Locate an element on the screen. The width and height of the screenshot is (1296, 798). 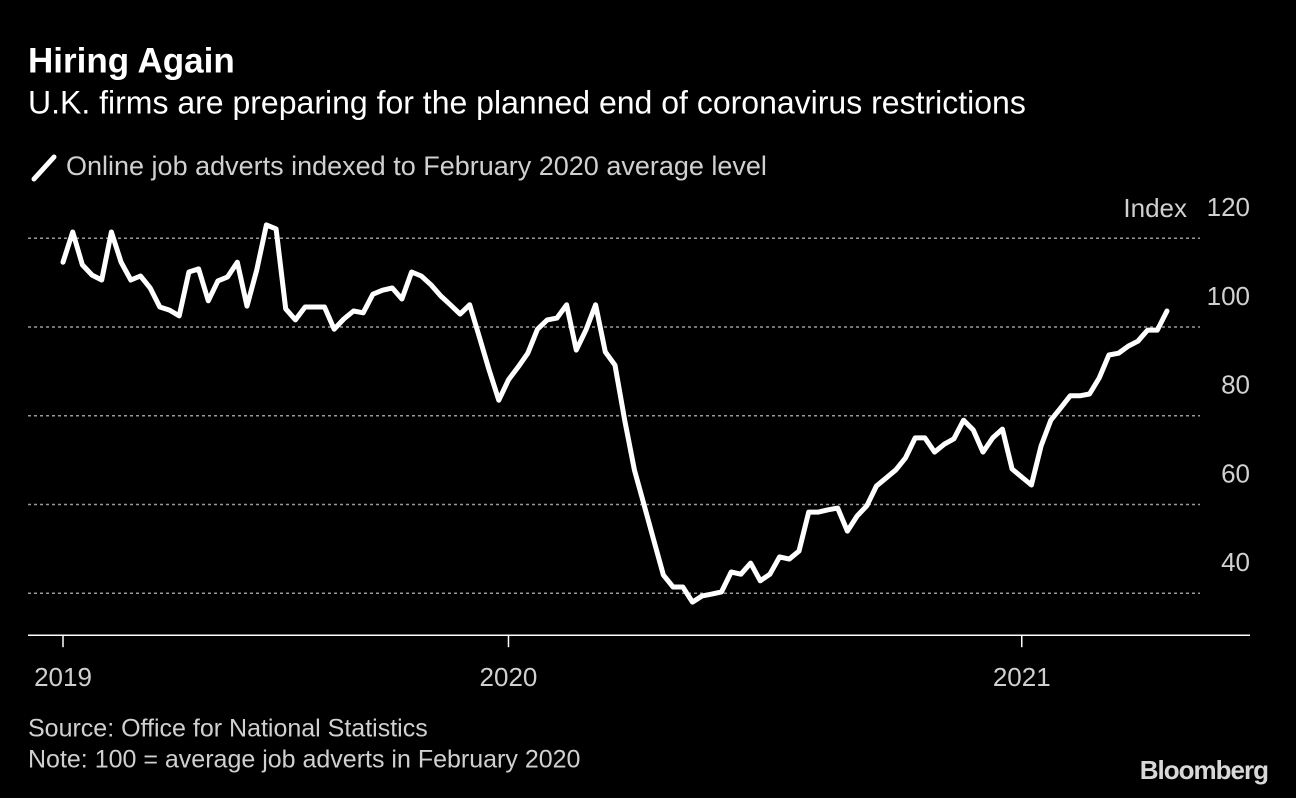
y-tick-label: 80 is located at coordinates (1235, 385).